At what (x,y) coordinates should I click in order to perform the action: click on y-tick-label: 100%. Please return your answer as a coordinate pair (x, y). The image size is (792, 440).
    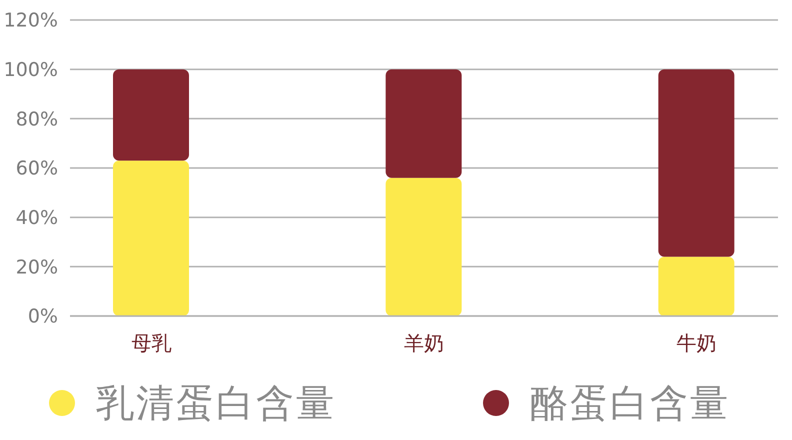
    Looking at the image, I should click on (31, 70).